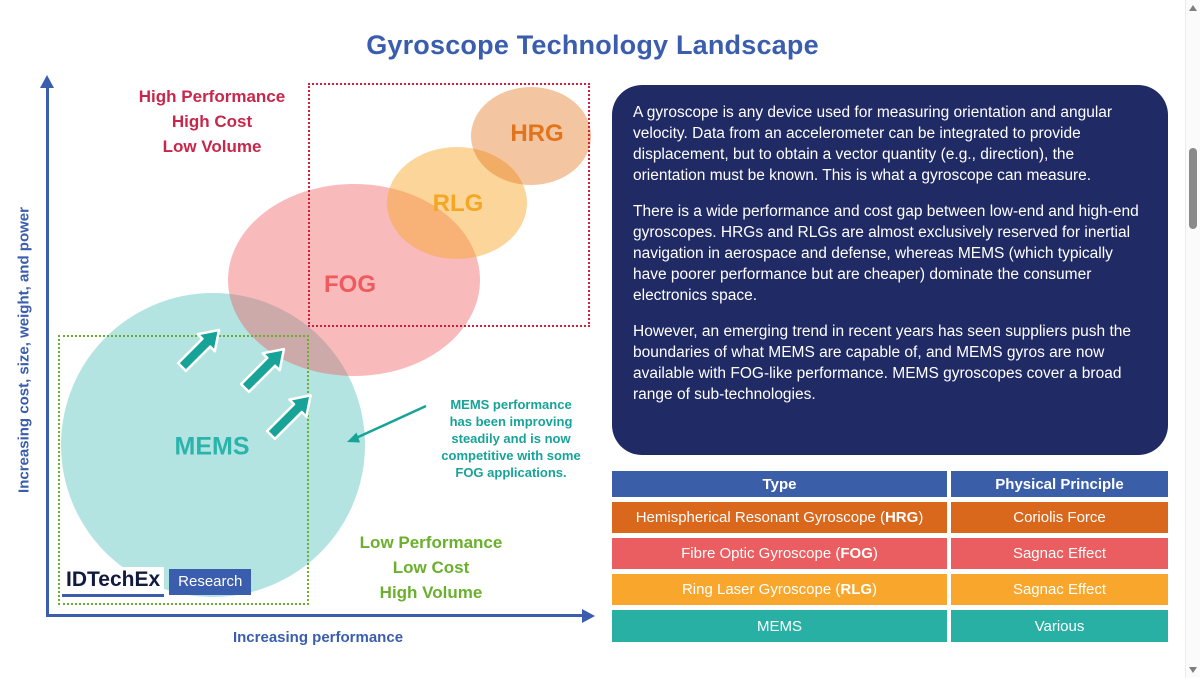 The height and width of the screenshot is (678, 1200). I want to click on scroll-down-icon, so click(1193, 670).